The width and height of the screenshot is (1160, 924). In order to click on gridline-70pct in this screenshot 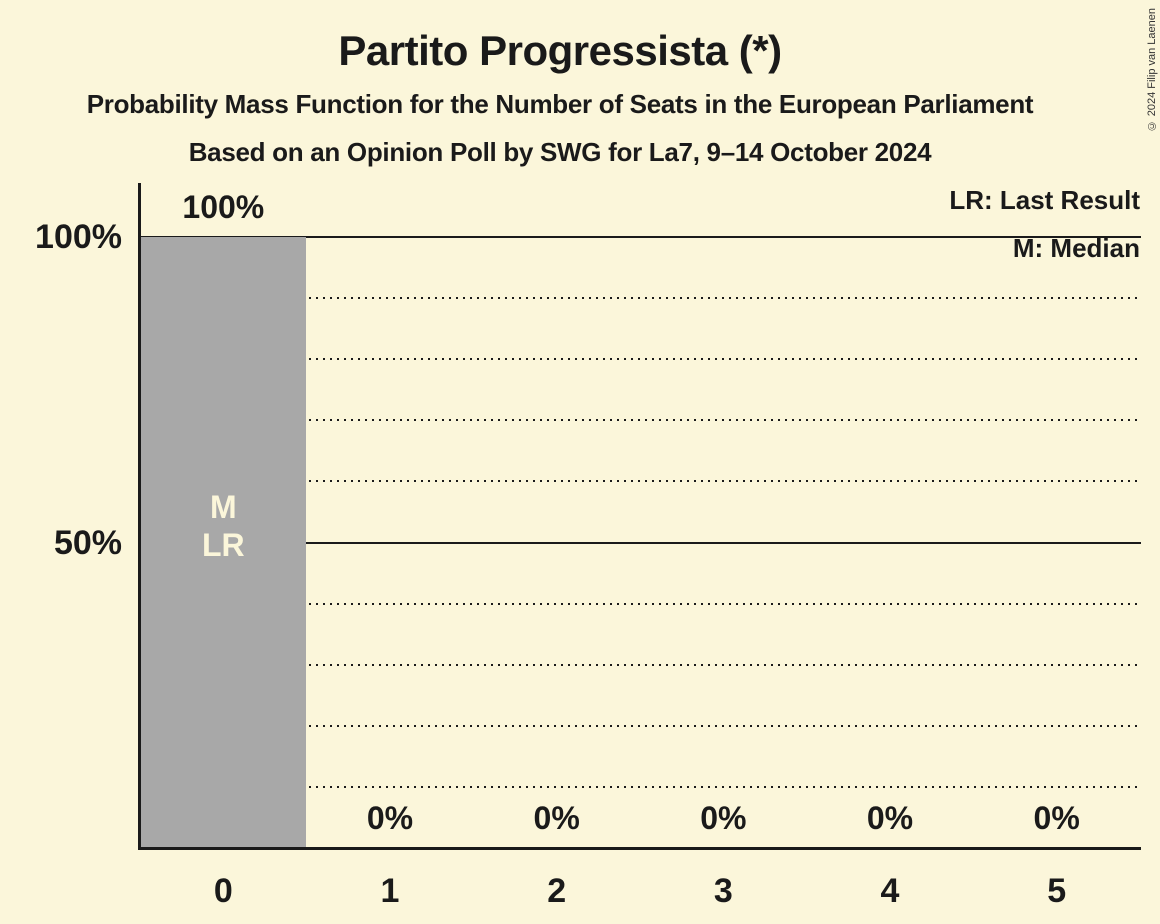, I will do `click(641, 420)`.